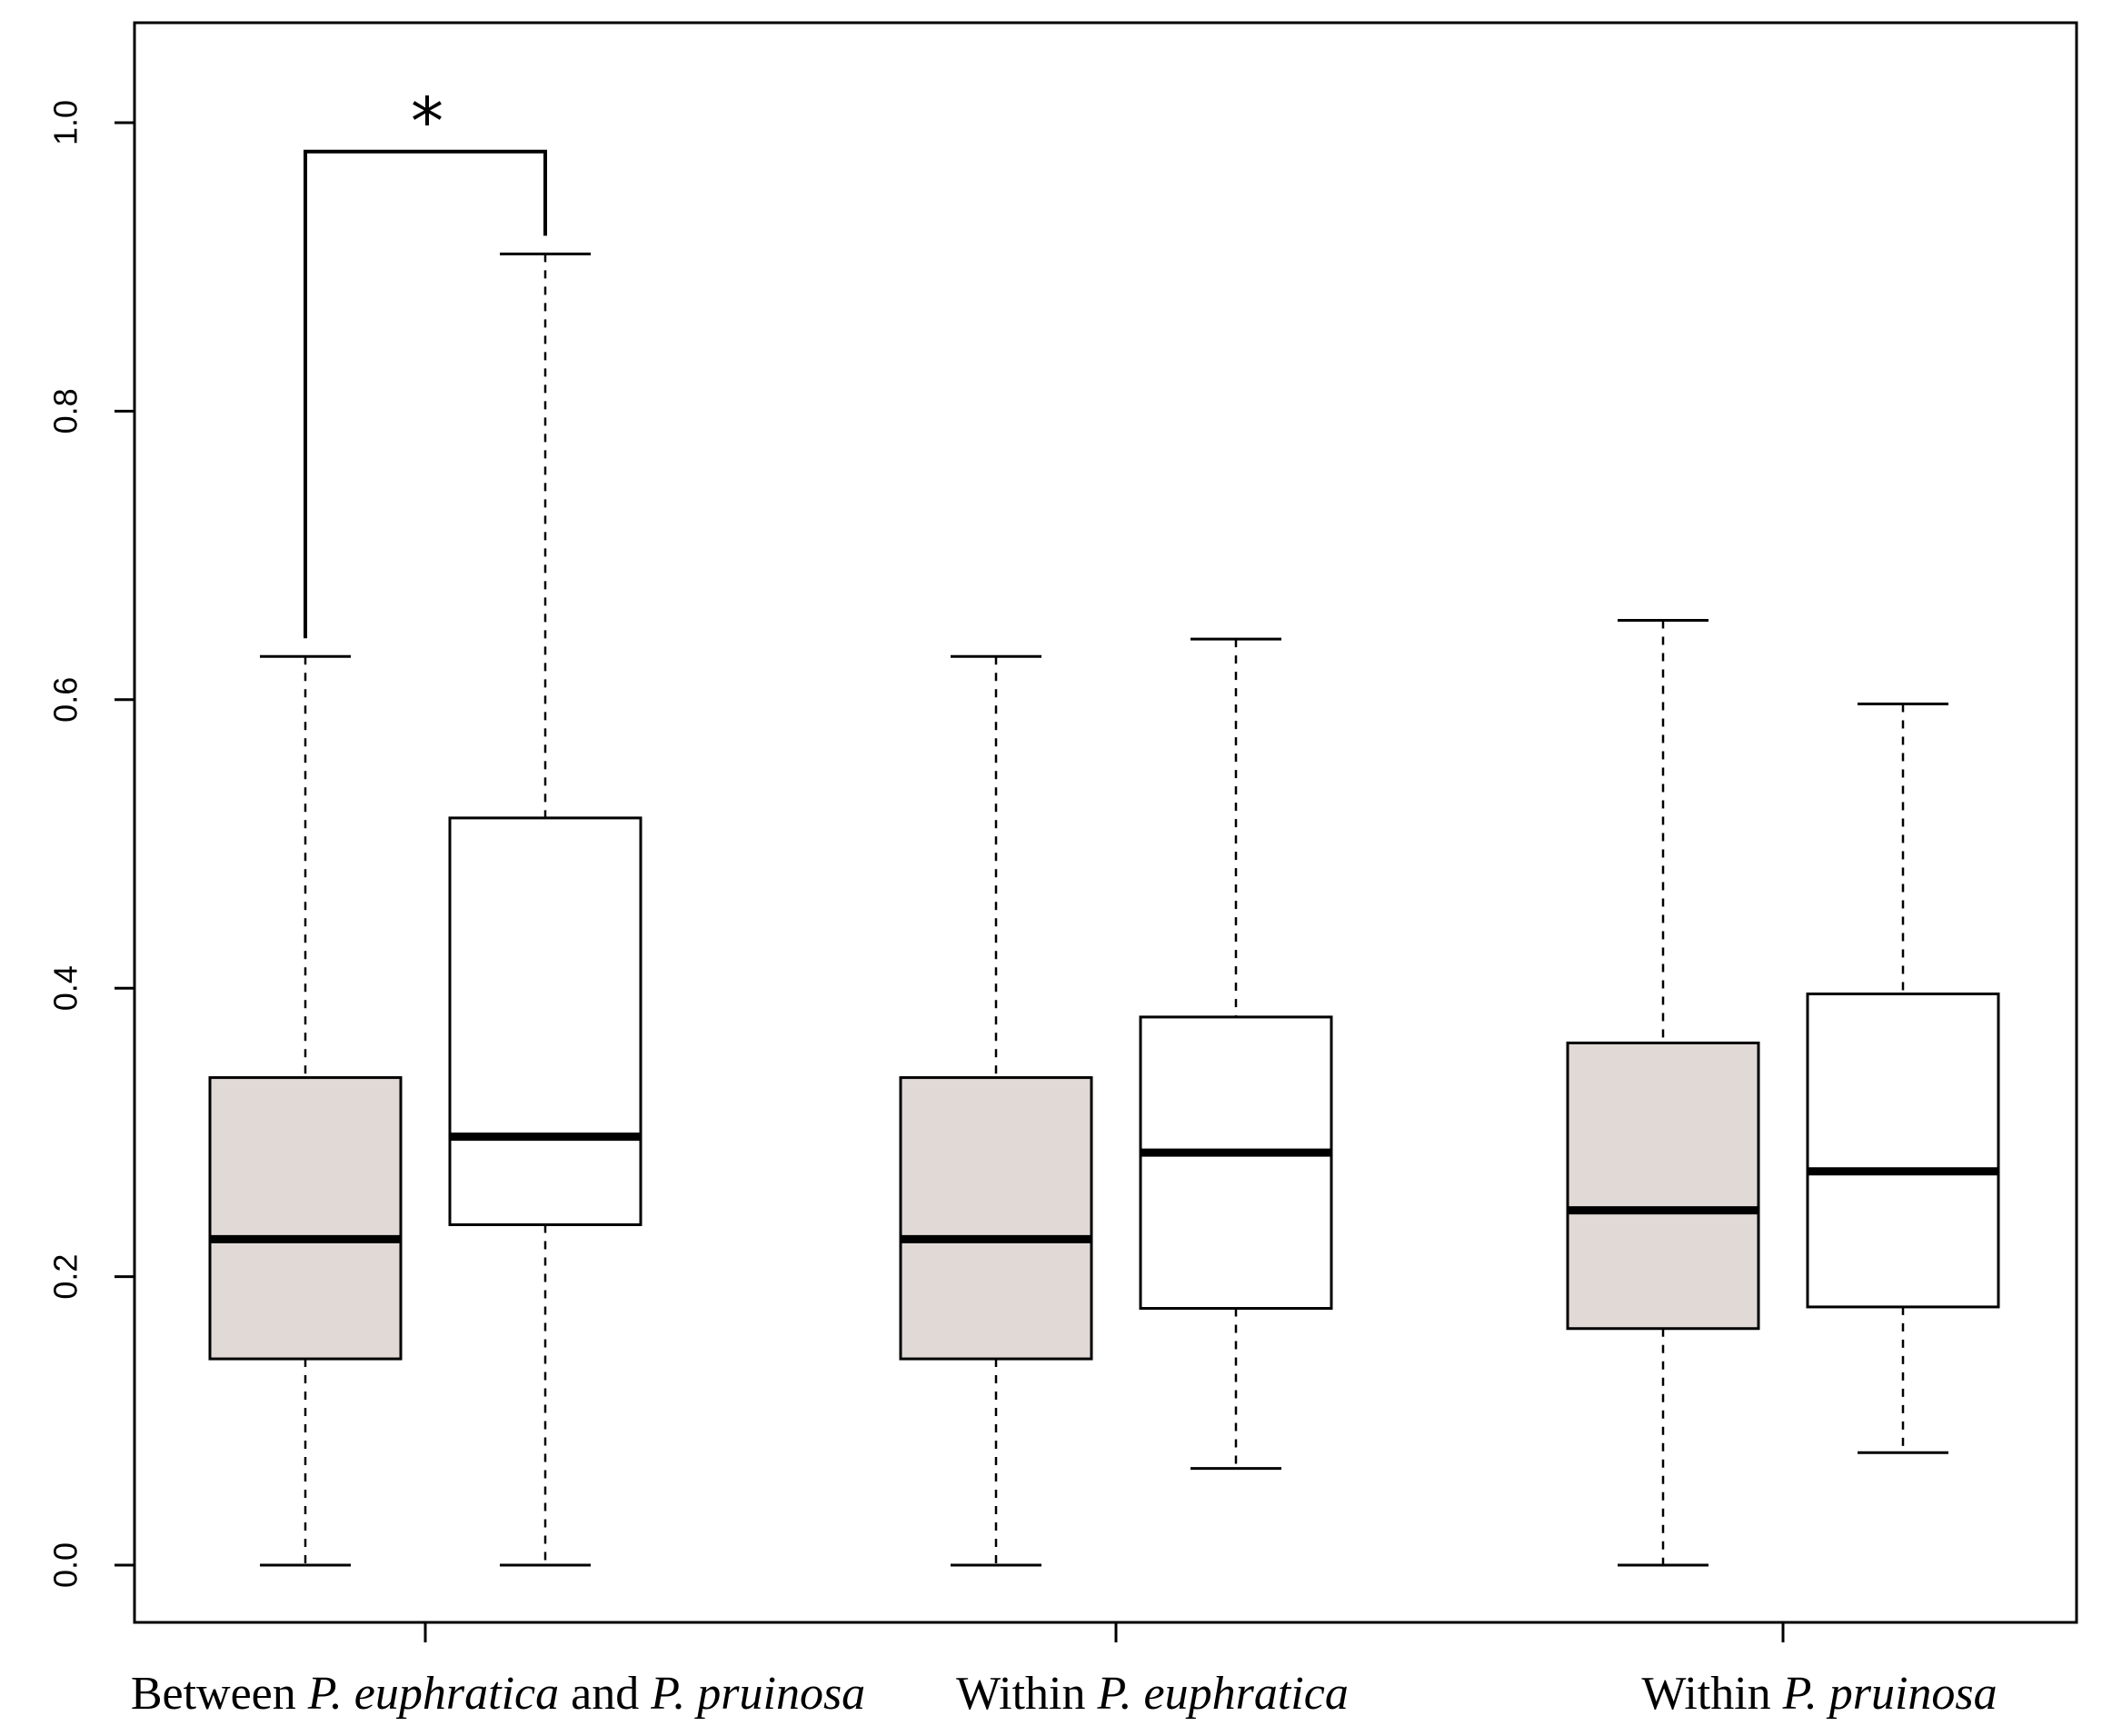  Describe the element at coordinates (219, 1694) in the screenshot. I see `category-label-text: Between` at that location.